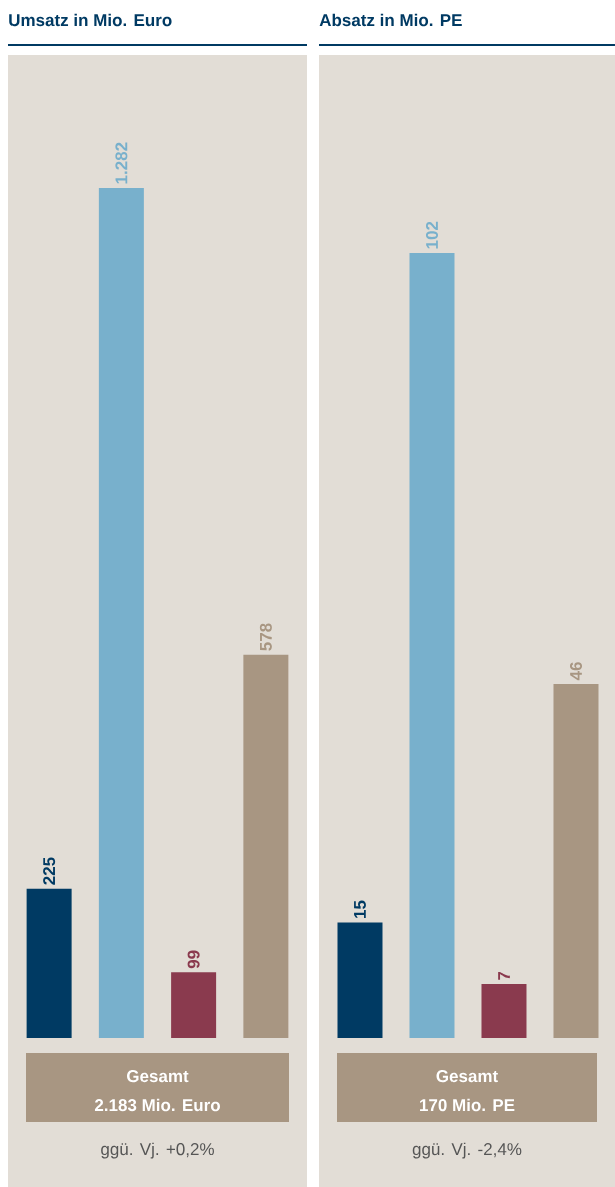 The height and width of the screenshot is (1187, 615). I want to click on data-label: 225, so click(49, 871).